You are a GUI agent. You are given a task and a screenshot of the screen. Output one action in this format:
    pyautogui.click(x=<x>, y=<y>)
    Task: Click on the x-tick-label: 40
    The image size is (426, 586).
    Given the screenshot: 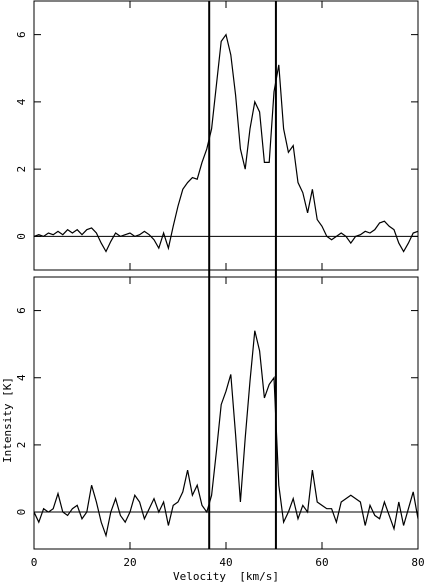 What is the action you would take?
    pyautogui.click(x=225, y=562)
    